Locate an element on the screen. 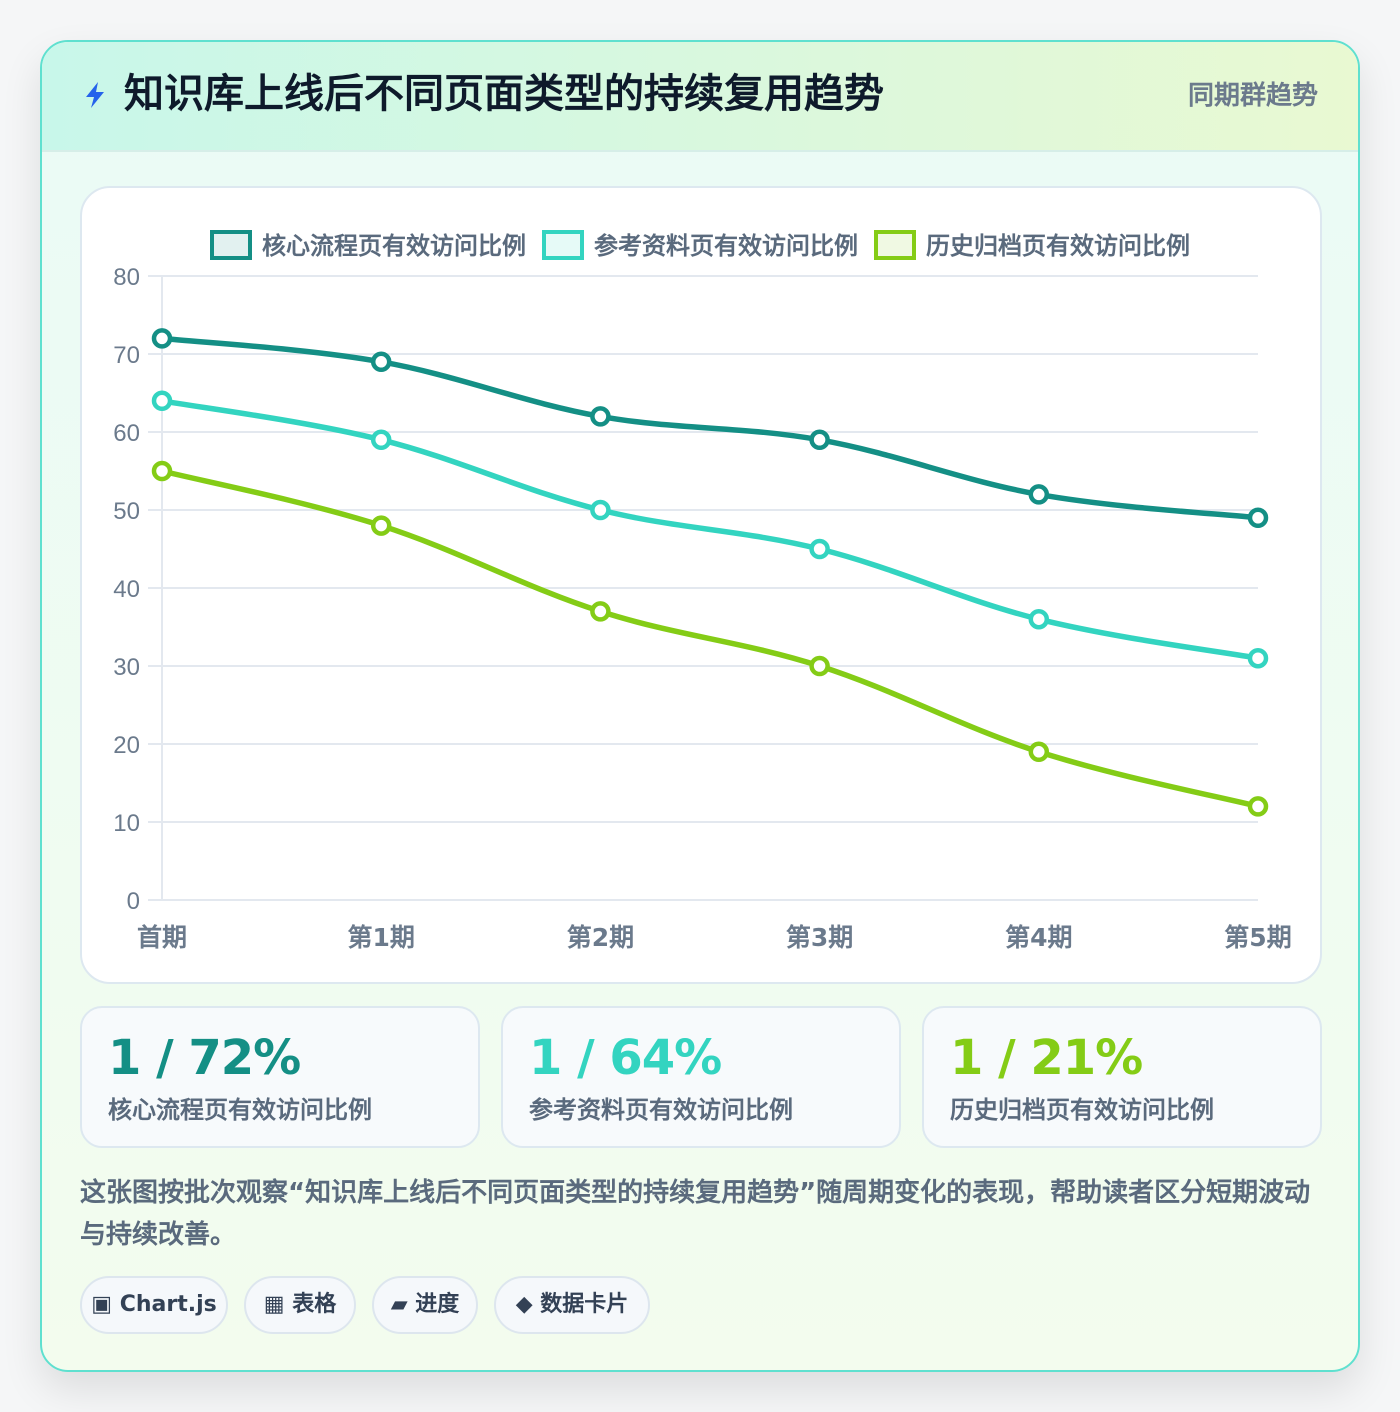  stat-card-core: 1 / 72% 核心流程页有效访问比例 is located at coordinates (280, 1077).